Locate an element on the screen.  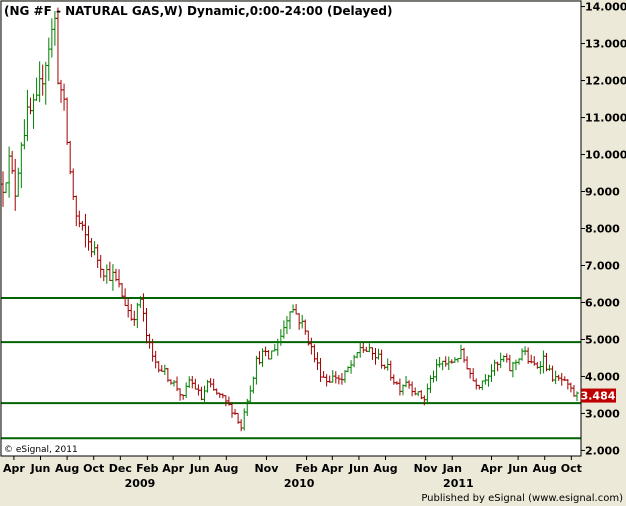
x-year-label: 2010 is located at coordinates (299, 483).